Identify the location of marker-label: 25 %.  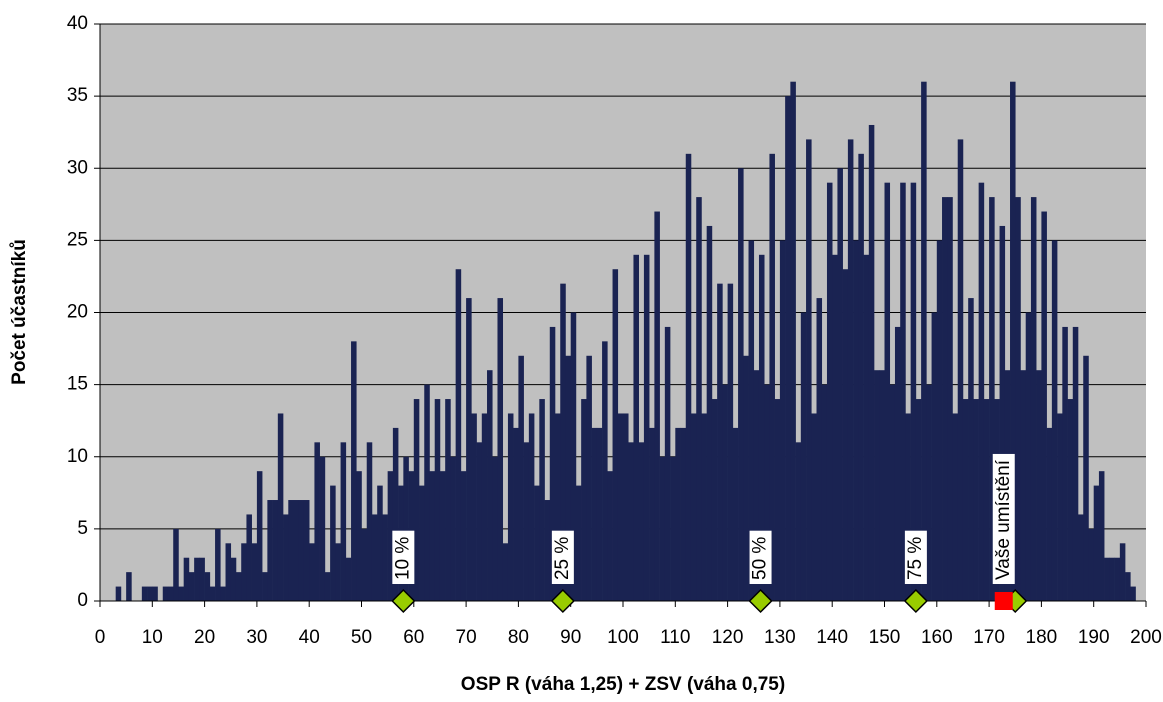
(562, 558).